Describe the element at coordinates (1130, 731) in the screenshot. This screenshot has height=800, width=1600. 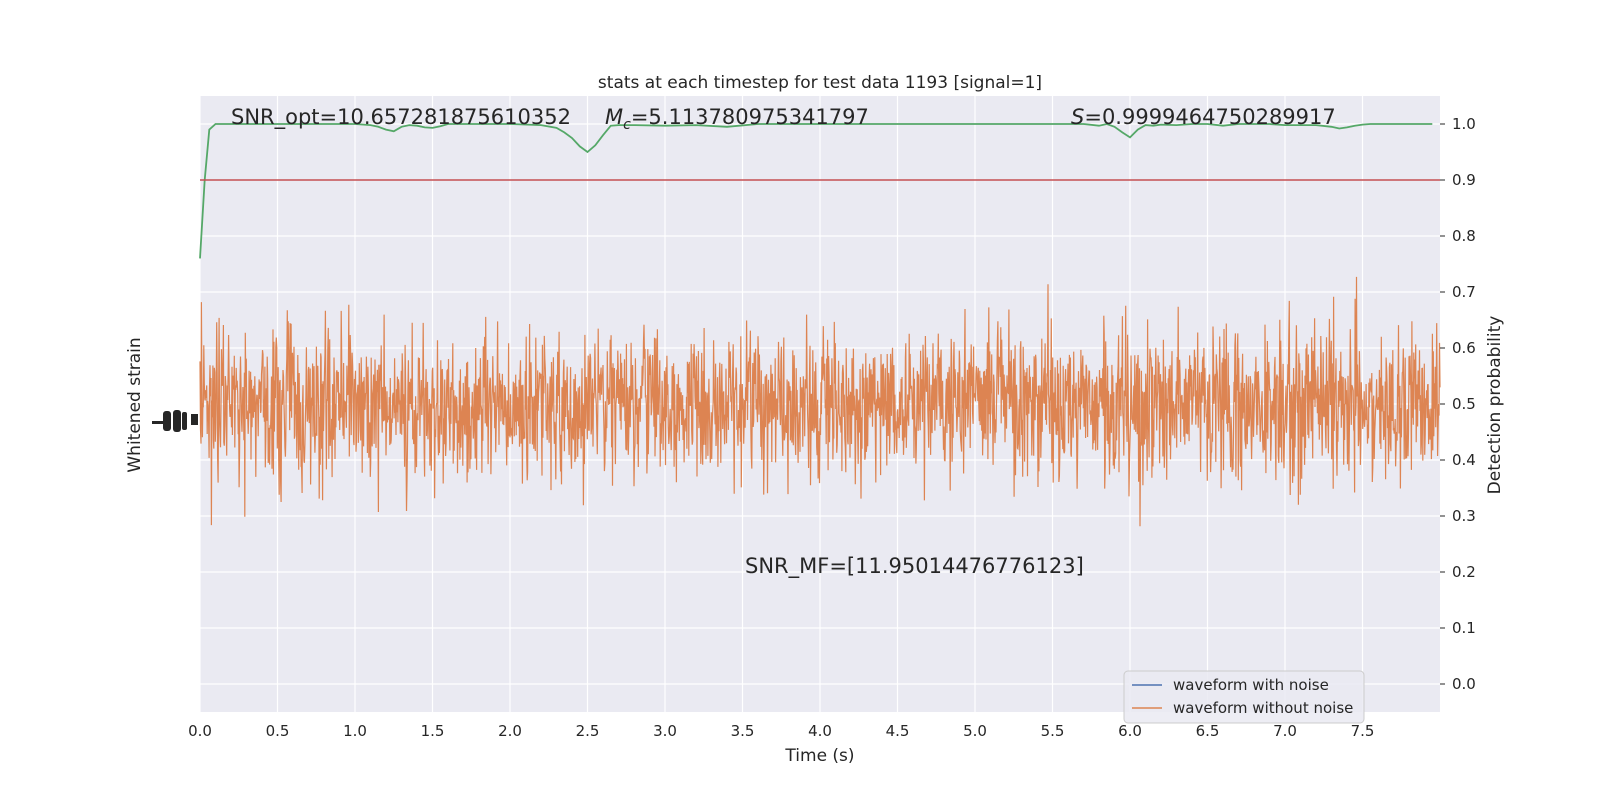
I see `x-tick-label: 6.0` at that location.